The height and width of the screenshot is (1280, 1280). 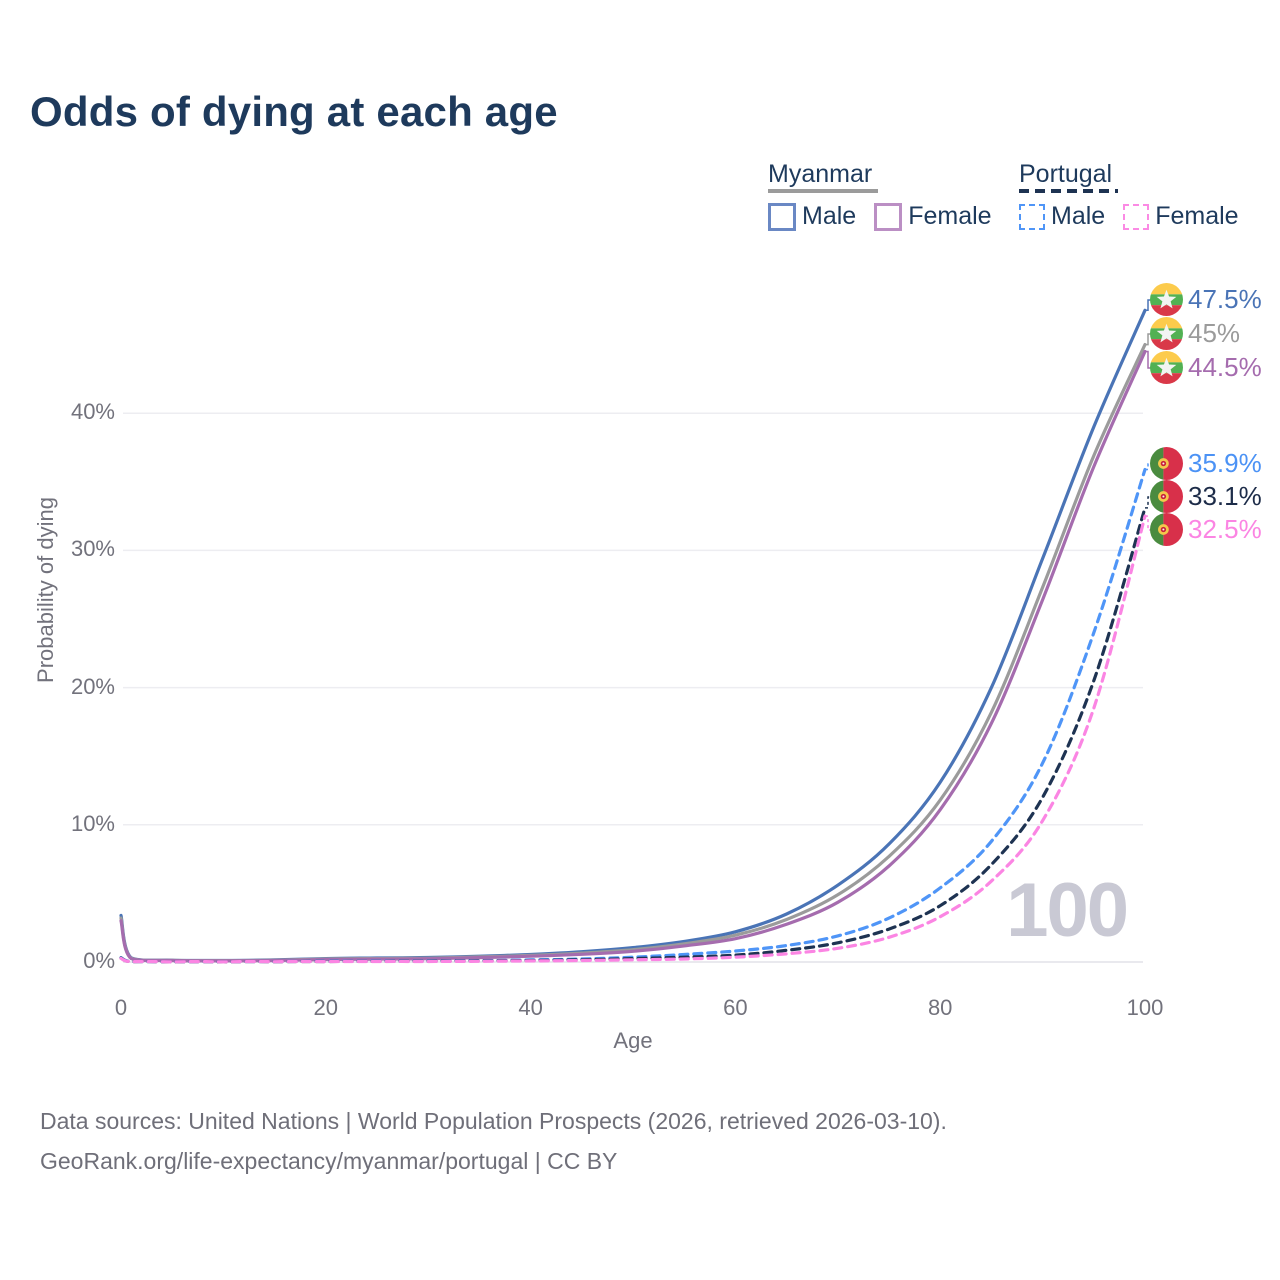 I want to click on portugal-combined-line-swatch, so click(x=1068, y=191).